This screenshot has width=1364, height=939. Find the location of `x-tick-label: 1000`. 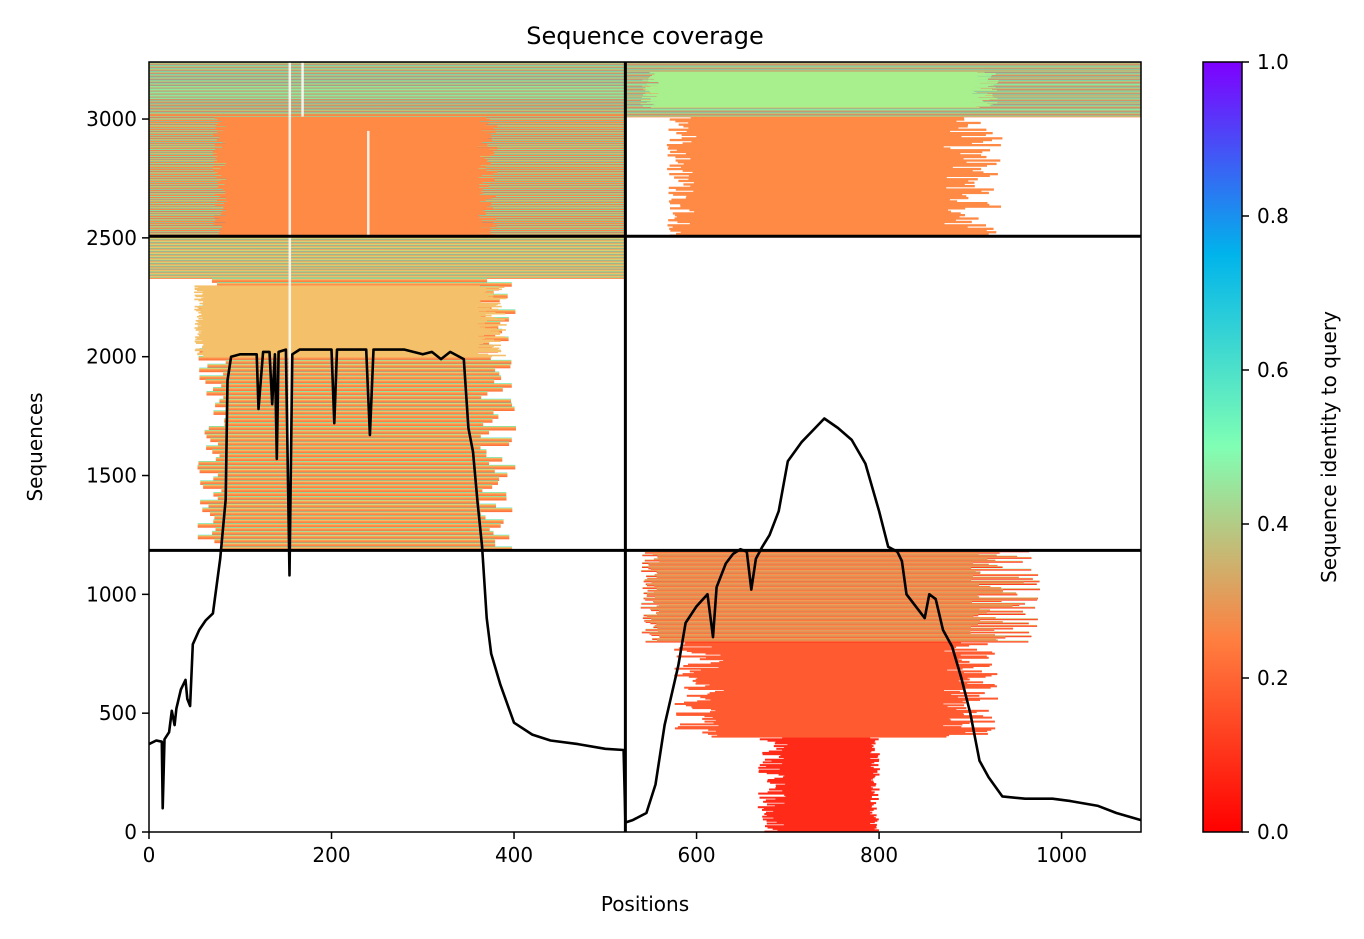

x-tick-label: 1000 is located at coordinates (1061, 855).